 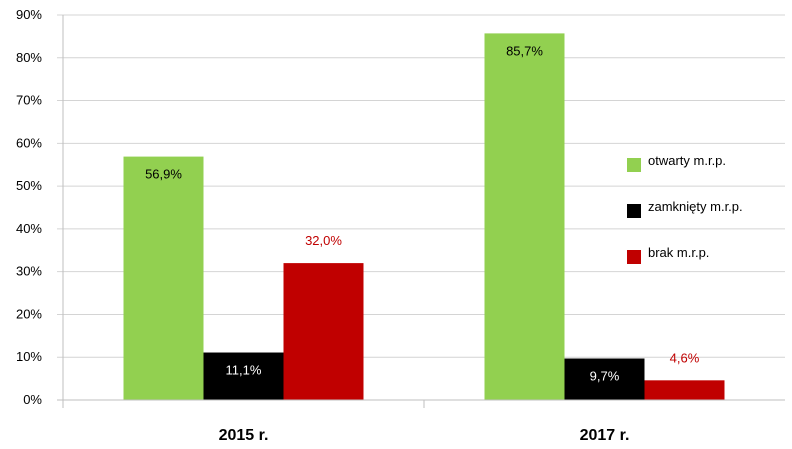 I want to click on category-labels: 2015 r. 2017 r., so click(x=424, y=435).